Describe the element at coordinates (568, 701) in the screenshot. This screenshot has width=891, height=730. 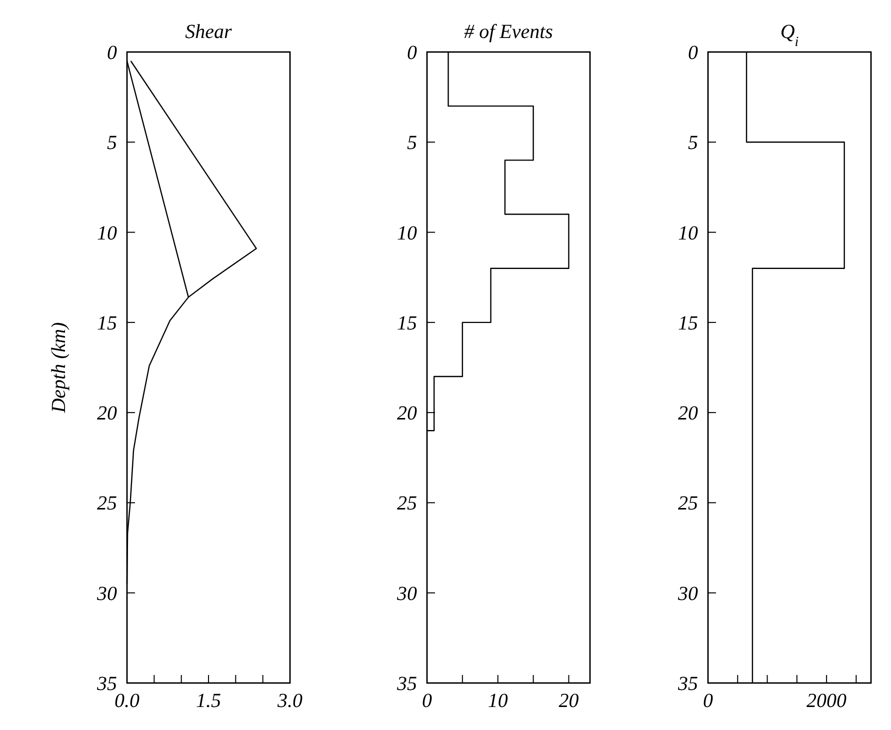
I see `x-tick-label: 20` at that location.